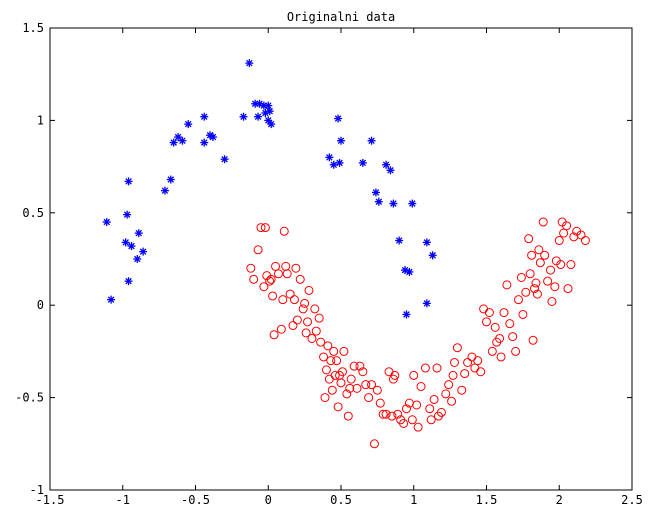  Describe the element at coordinates (341, 17) in the screenshot. I see `chart-title: Originalni data` at that location.